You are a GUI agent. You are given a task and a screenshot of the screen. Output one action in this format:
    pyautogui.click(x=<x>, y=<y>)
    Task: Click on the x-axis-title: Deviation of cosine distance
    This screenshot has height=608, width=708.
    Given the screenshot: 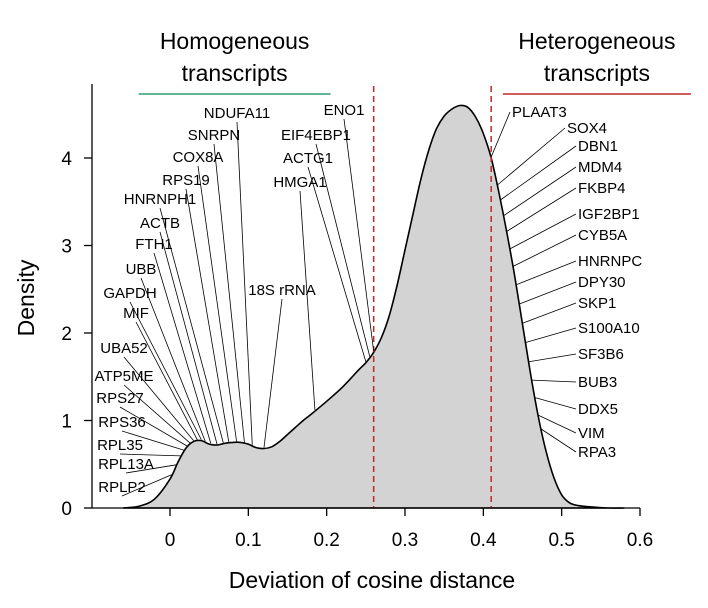 What is the action you would take?
    pyautogui.click(x=372, y=580)
    